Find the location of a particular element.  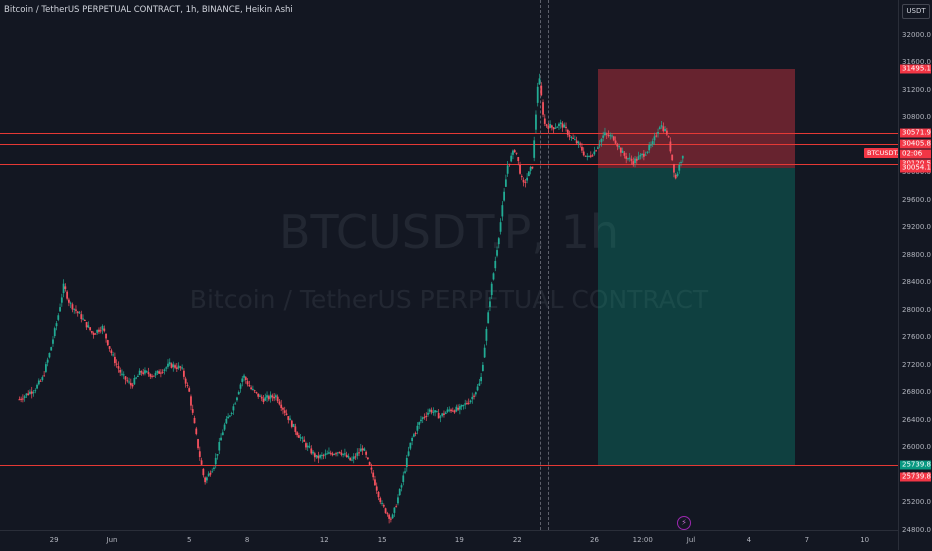

stop-loss-zone is located at coordinates (696, 119).